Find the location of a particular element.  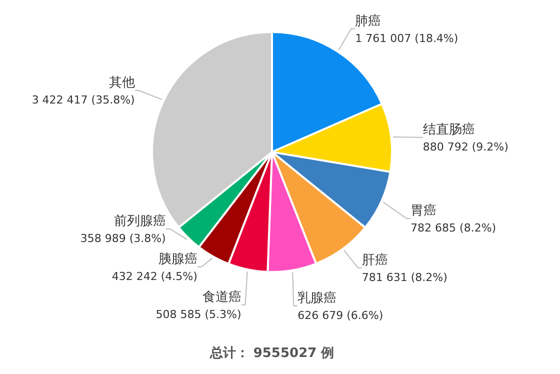

slice-label: 食道癌 is located at coordinates (222, 297).